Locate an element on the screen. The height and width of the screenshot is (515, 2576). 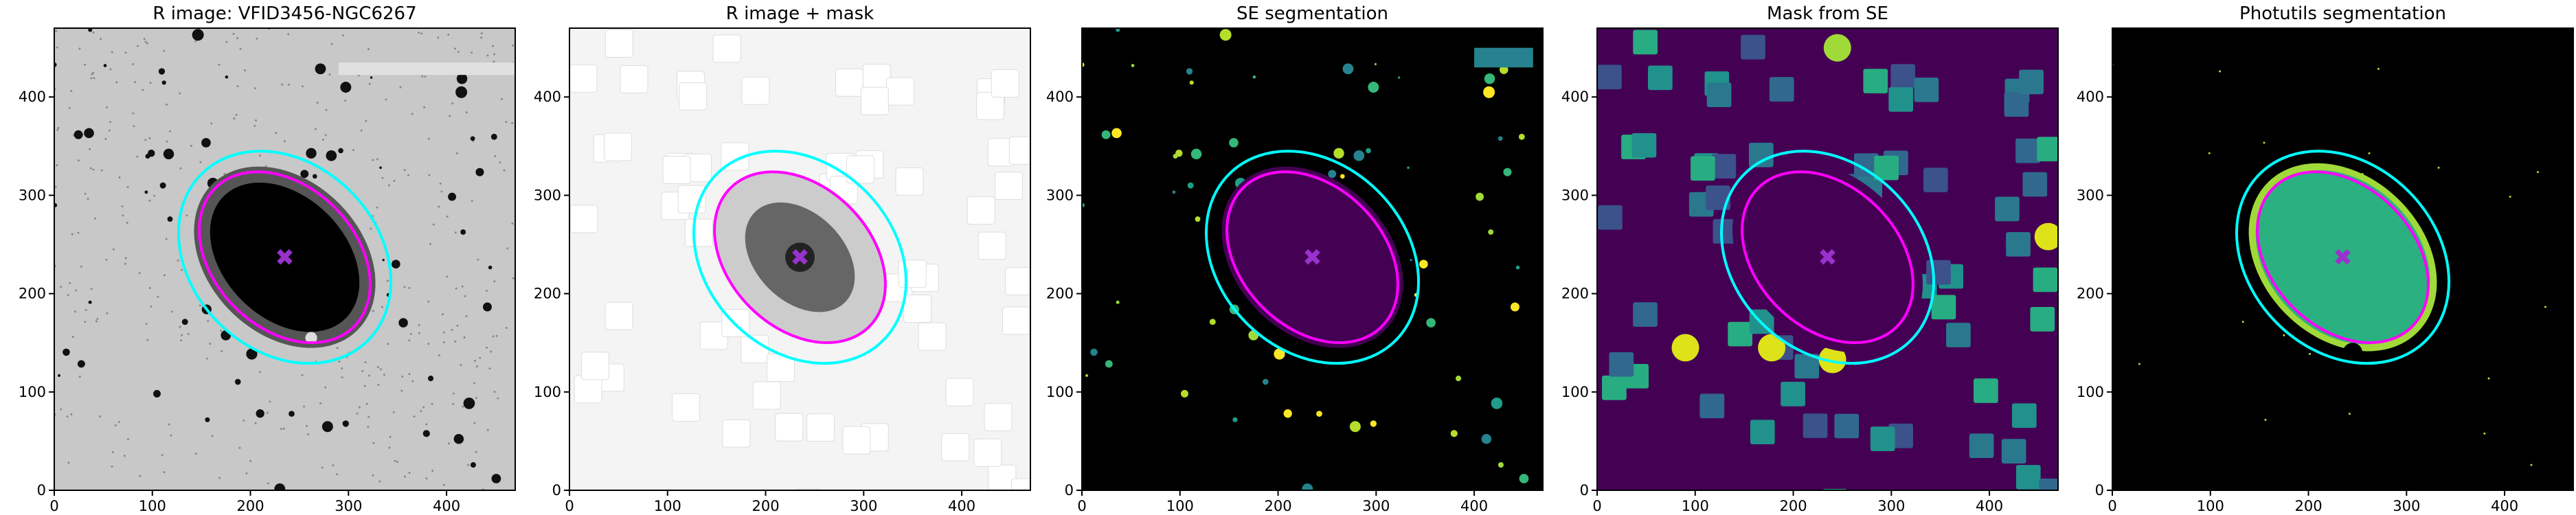
x-tick-label: 300 is located at coordinates (348, 506).